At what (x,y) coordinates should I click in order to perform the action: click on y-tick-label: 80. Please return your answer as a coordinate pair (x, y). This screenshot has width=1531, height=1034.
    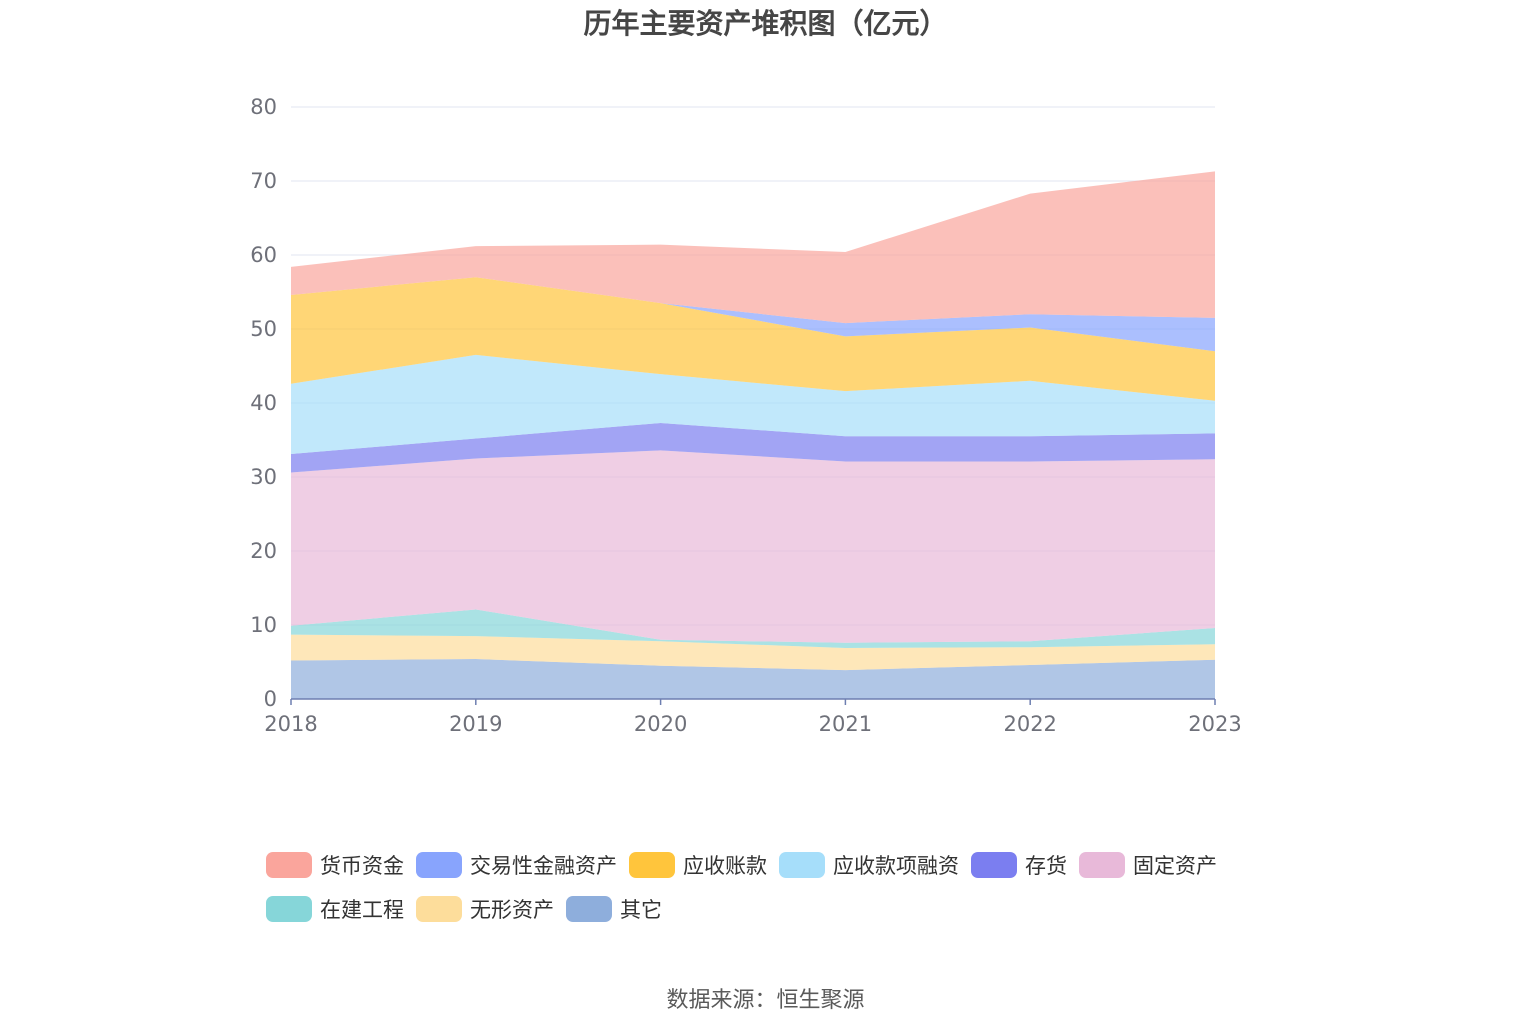
    Looking at the image, I should click on (263, 107).